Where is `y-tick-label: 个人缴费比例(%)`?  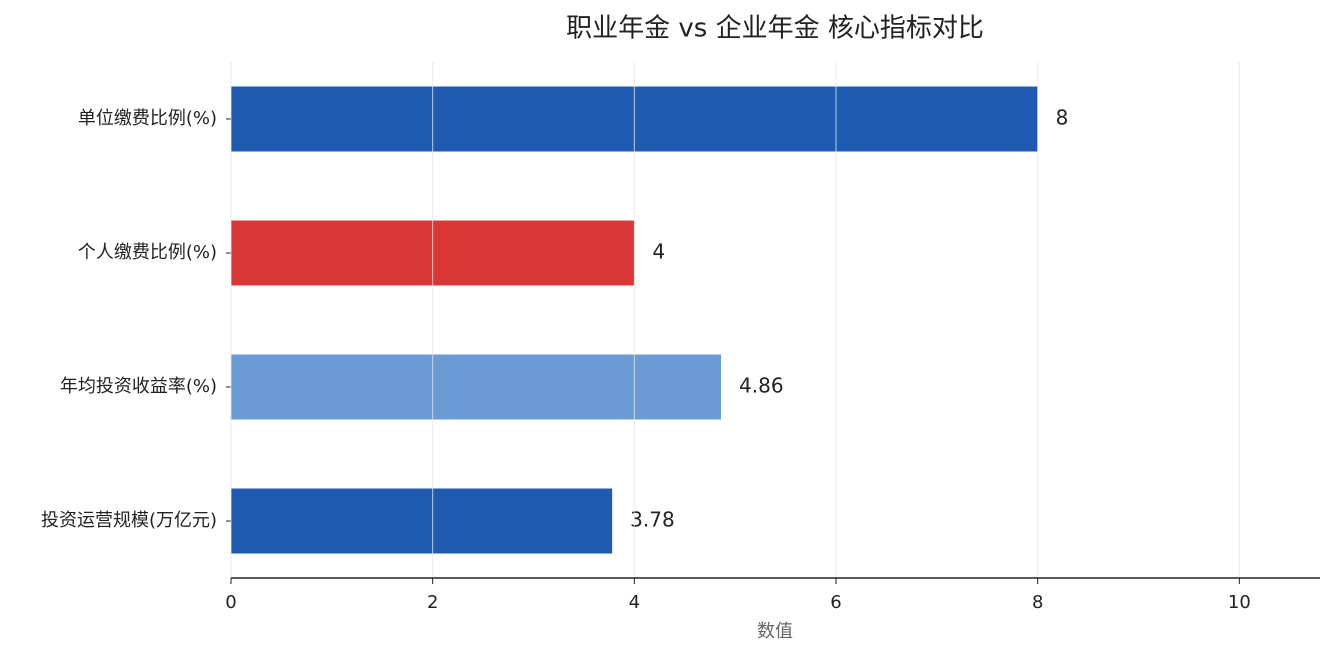
y-tick-label: 个人缴费比例(%) is located at coordinates (147, 252).